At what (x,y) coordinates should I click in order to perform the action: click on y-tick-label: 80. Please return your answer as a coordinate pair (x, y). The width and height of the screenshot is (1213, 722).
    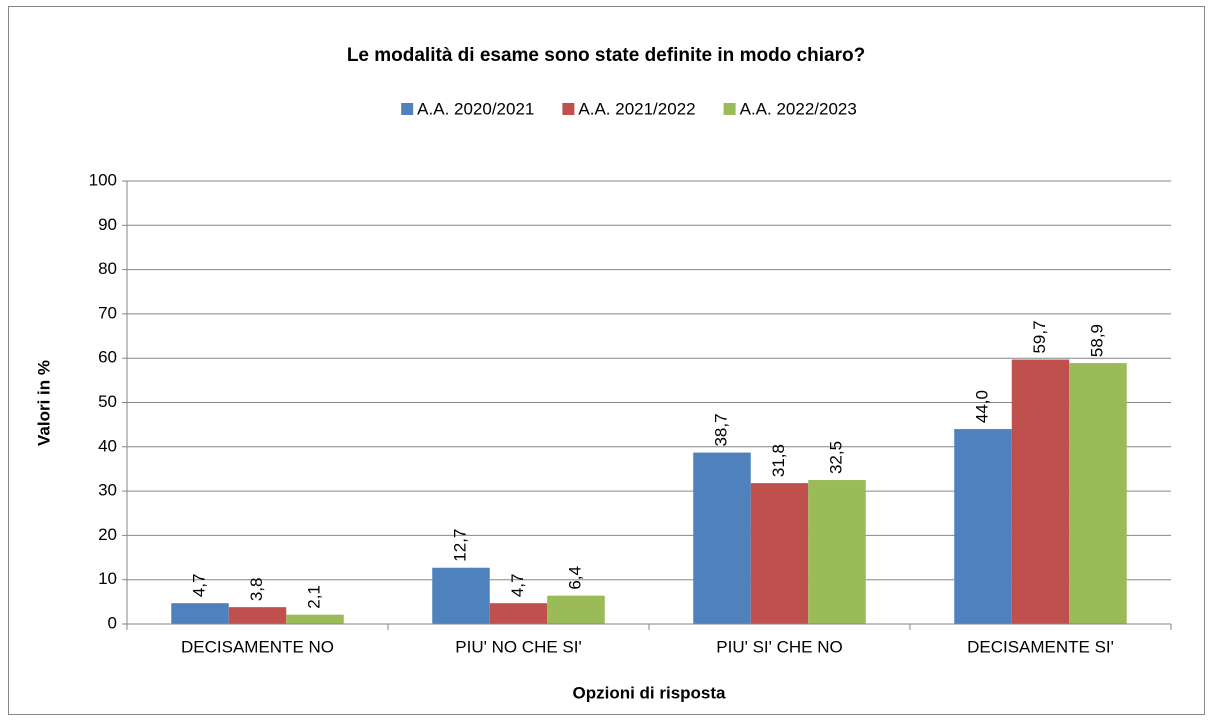
    Looking at the image, I should click on (107, 268).